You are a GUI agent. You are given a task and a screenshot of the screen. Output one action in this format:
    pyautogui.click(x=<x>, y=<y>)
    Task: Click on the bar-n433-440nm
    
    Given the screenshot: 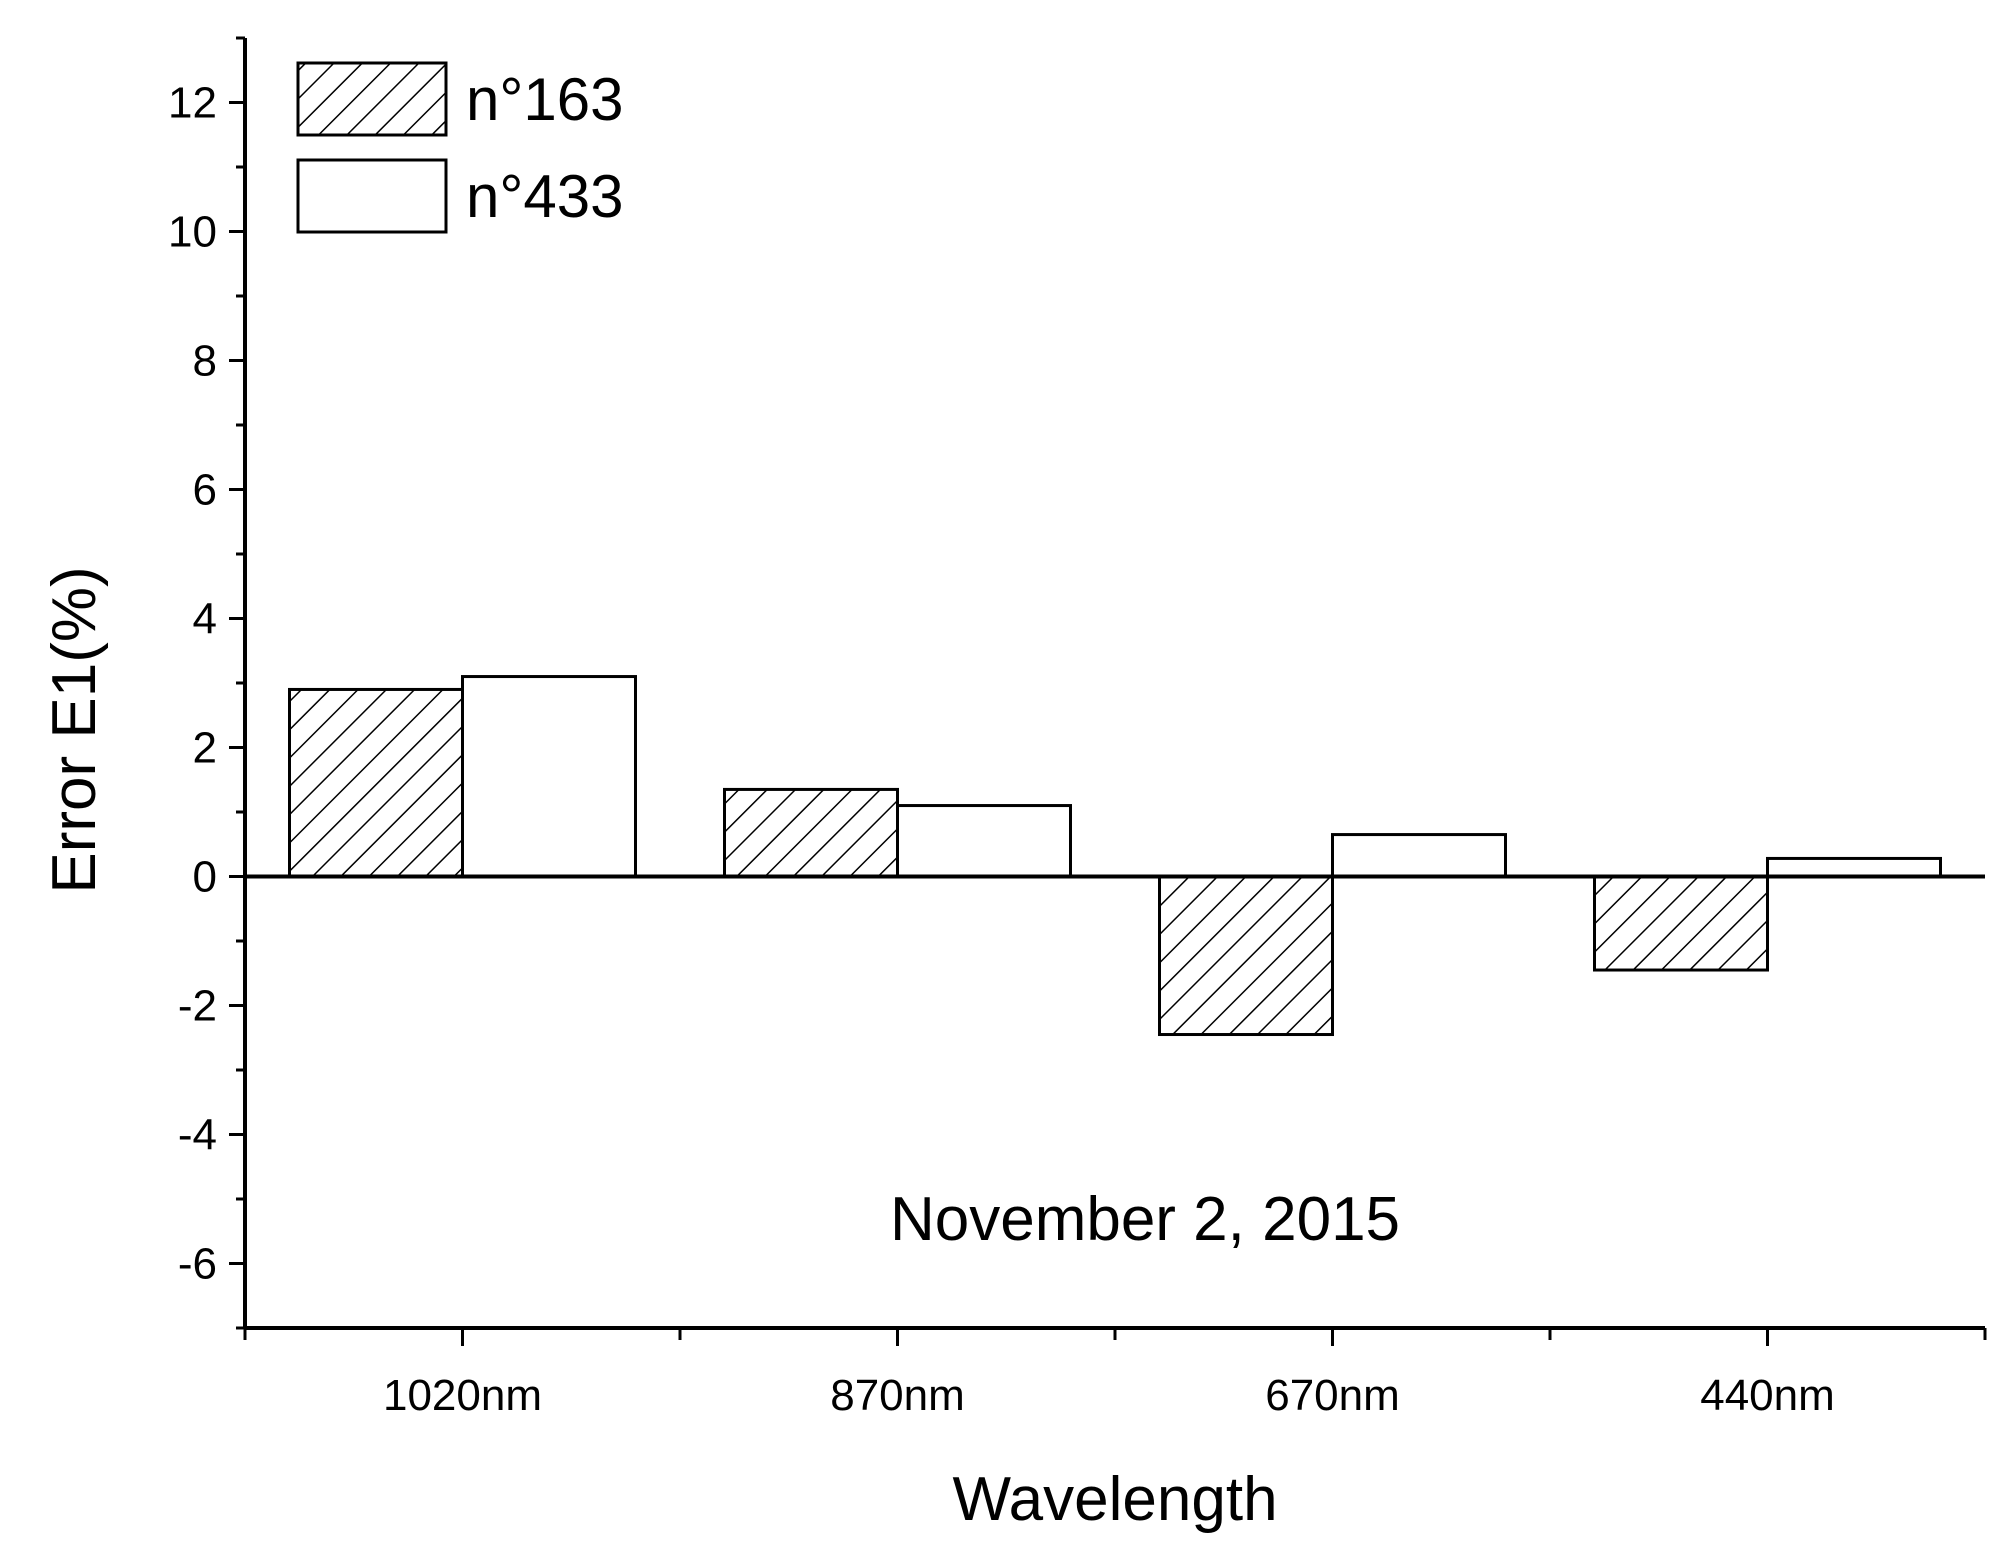 What is the action you would take?
    pyautogui.click(x=1854, y=867)
    